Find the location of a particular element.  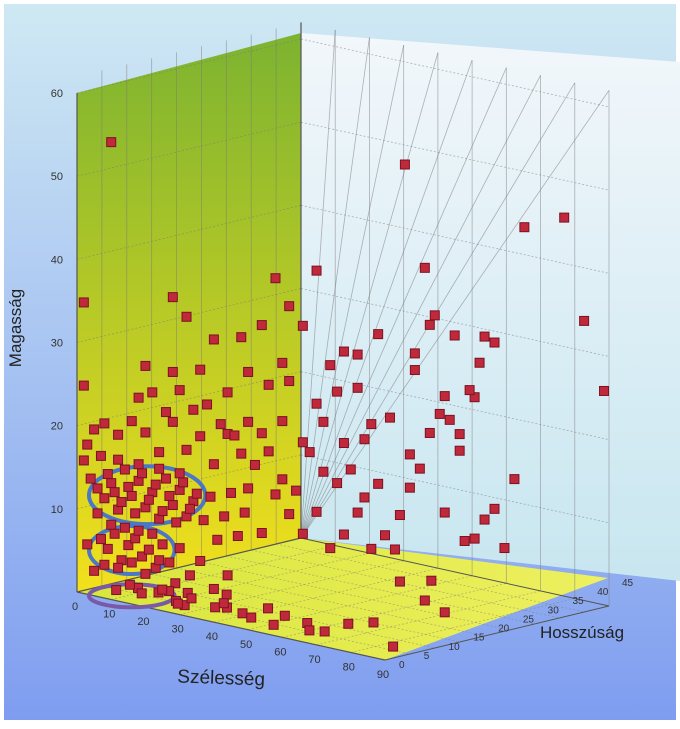

x-tick-label: 0 is located at coordinates (75, 607).